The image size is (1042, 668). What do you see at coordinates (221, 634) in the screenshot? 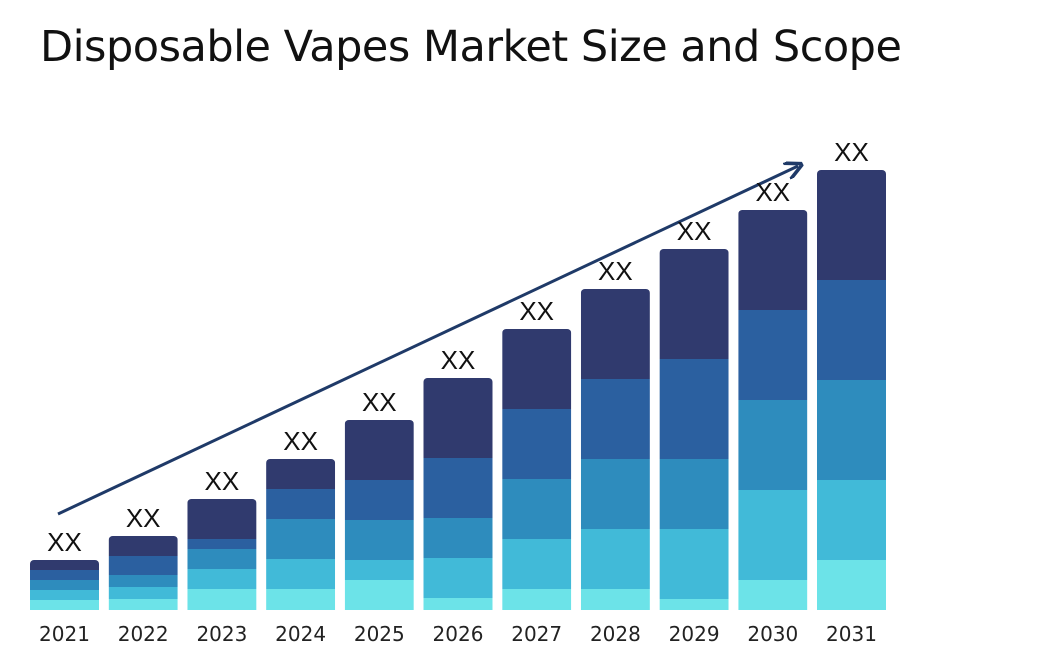
I see `x-tick-2023: 2023` at bounding box center [221, 634].